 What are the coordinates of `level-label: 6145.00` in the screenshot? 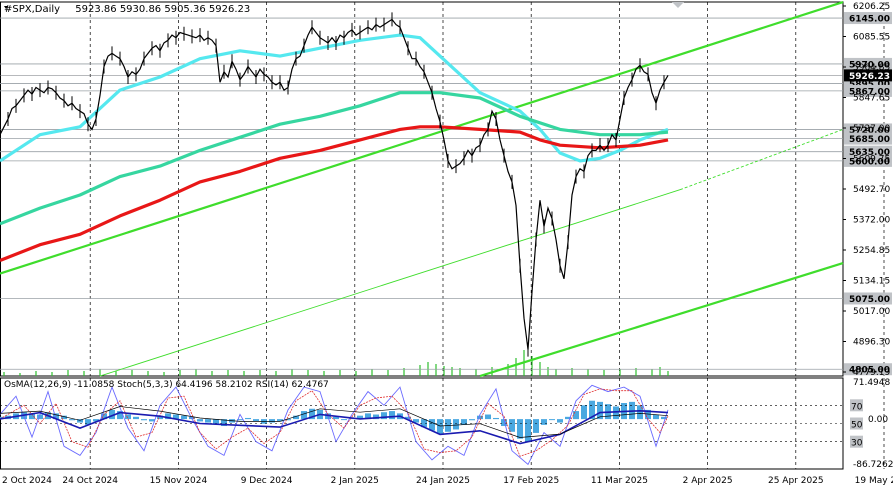 It's located at (869, 20).